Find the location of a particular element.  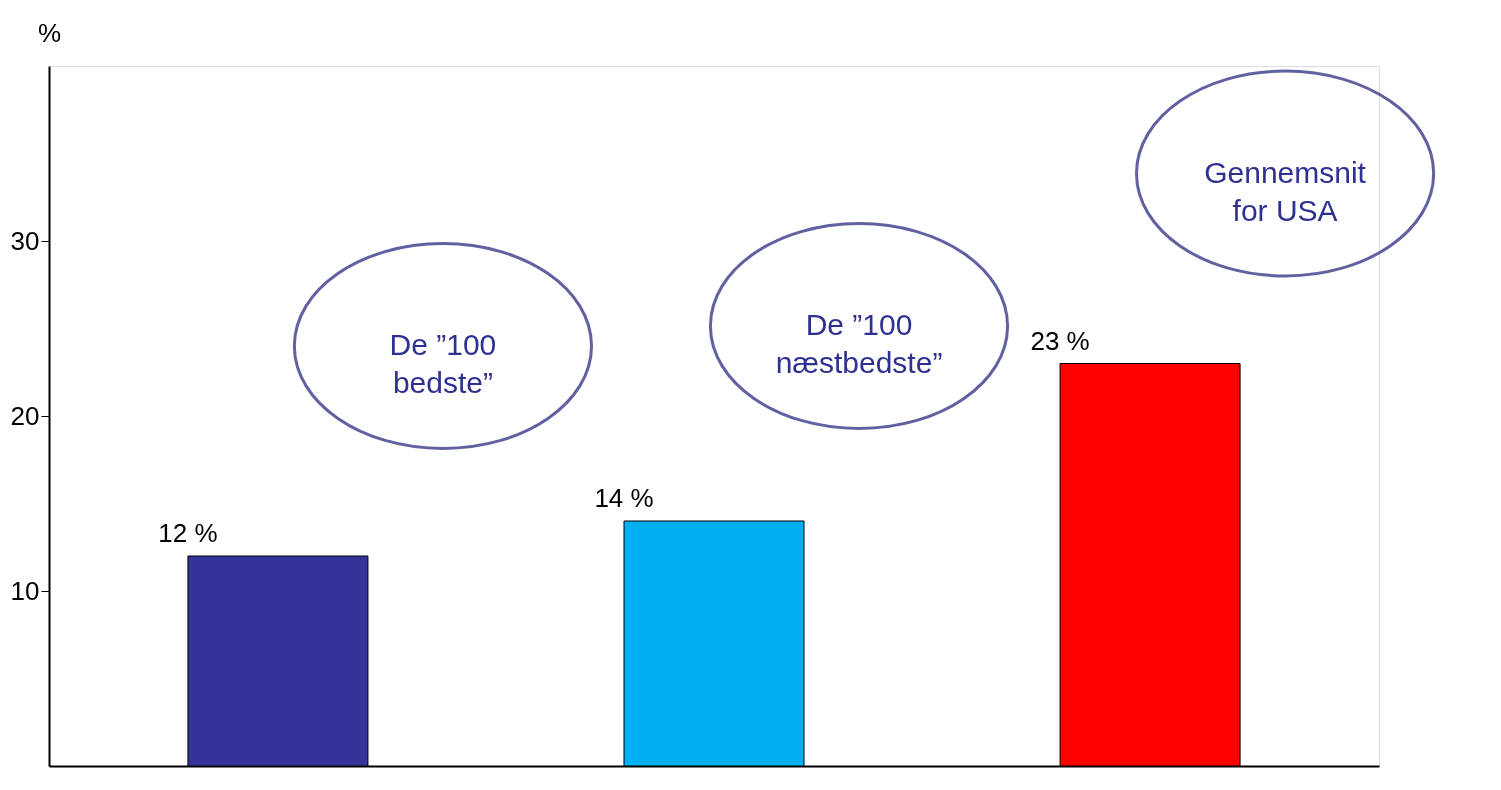

y-tick-label: 20 is located at coordinates (25, 415).